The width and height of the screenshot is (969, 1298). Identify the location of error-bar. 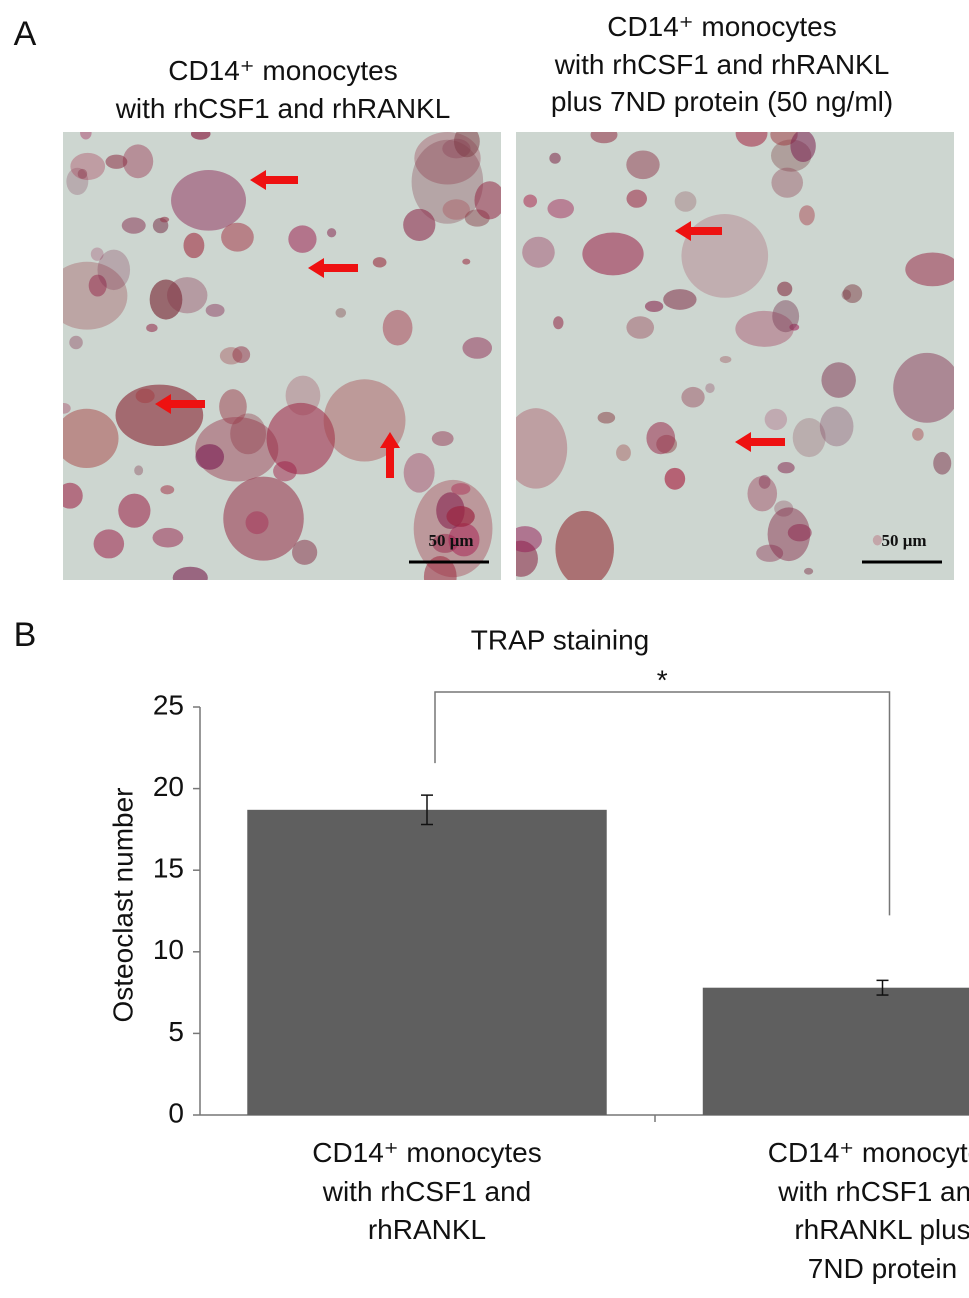
(427, 810).